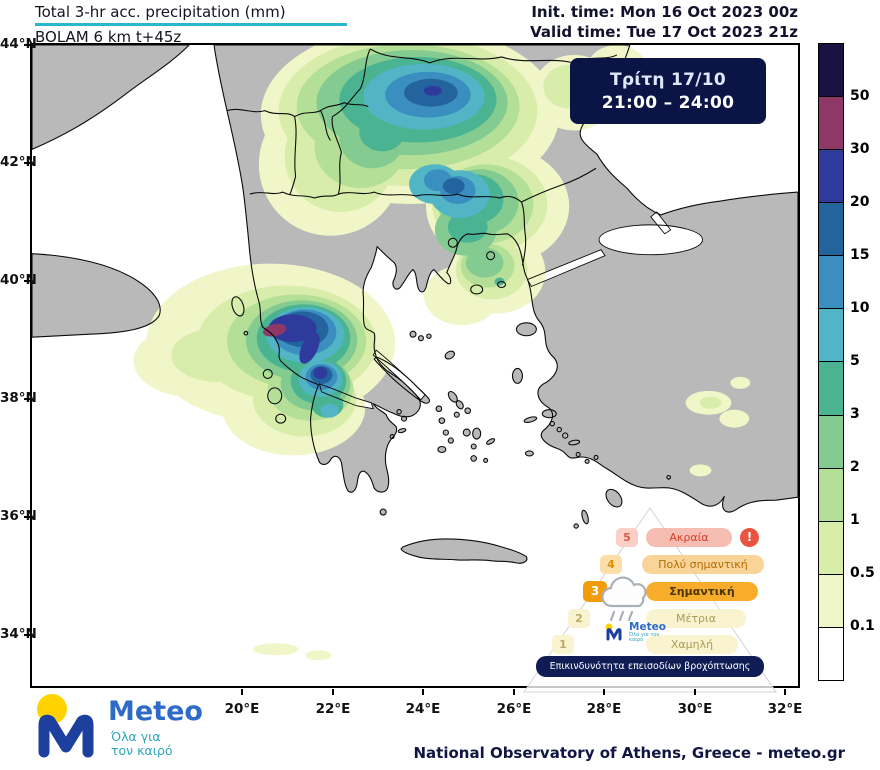 The width and height of the screenshot is (880, 770). Describe the element at coordinates (650, 666) in the screenshot. I see `risk-pyramid-title: Επικινδυνότητα επεισοδίων βροχόπτωσης` at that location.